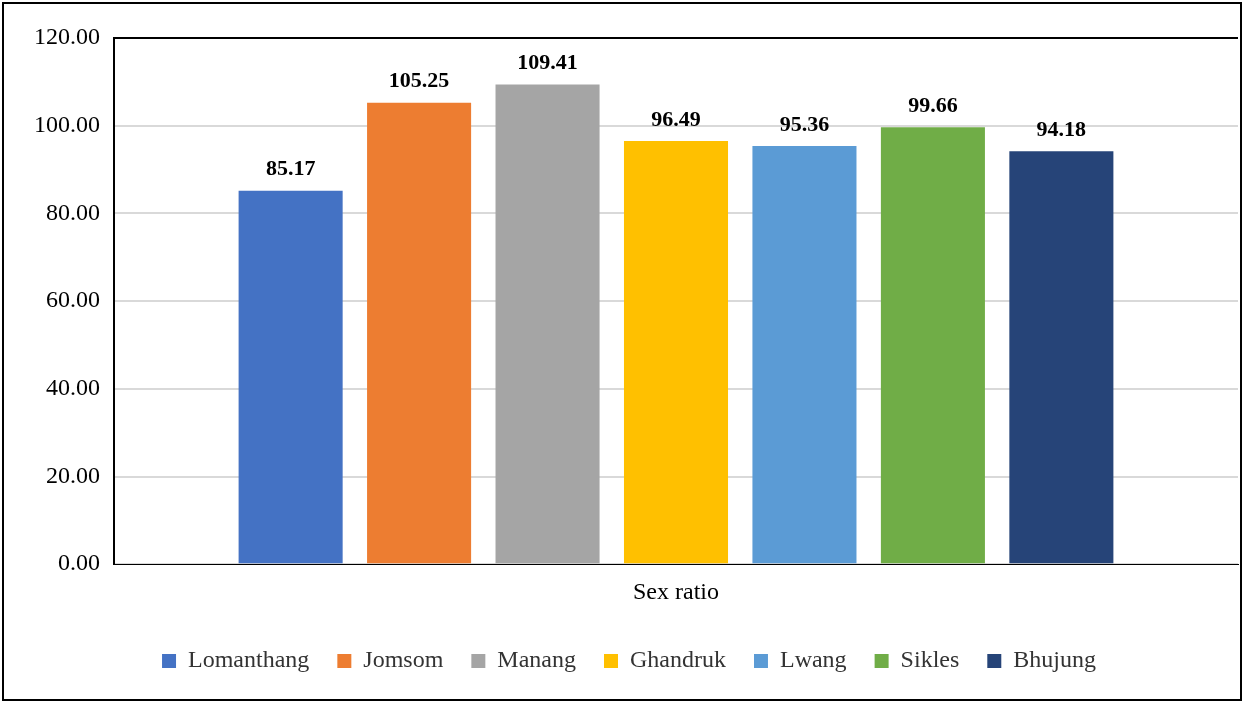 Image resolution: width=1244 pixels, height=703 pixels. I want to click on y-tick-label: 120.00, so click(67, 36).